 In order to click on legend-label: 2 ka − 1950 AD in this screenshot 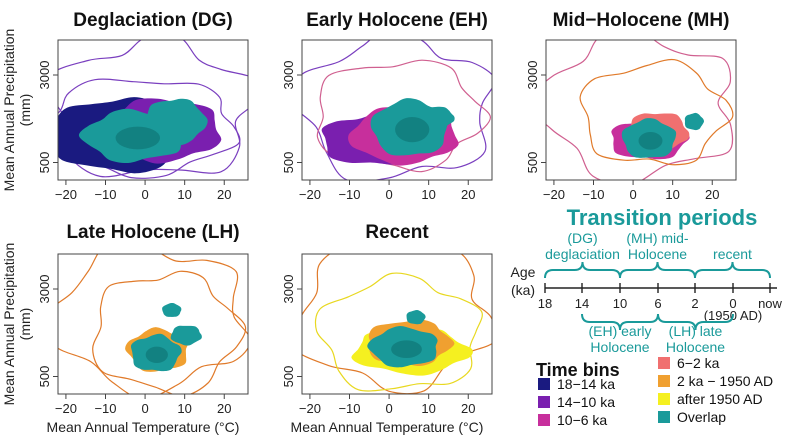, I will do `click(725, 381)`.